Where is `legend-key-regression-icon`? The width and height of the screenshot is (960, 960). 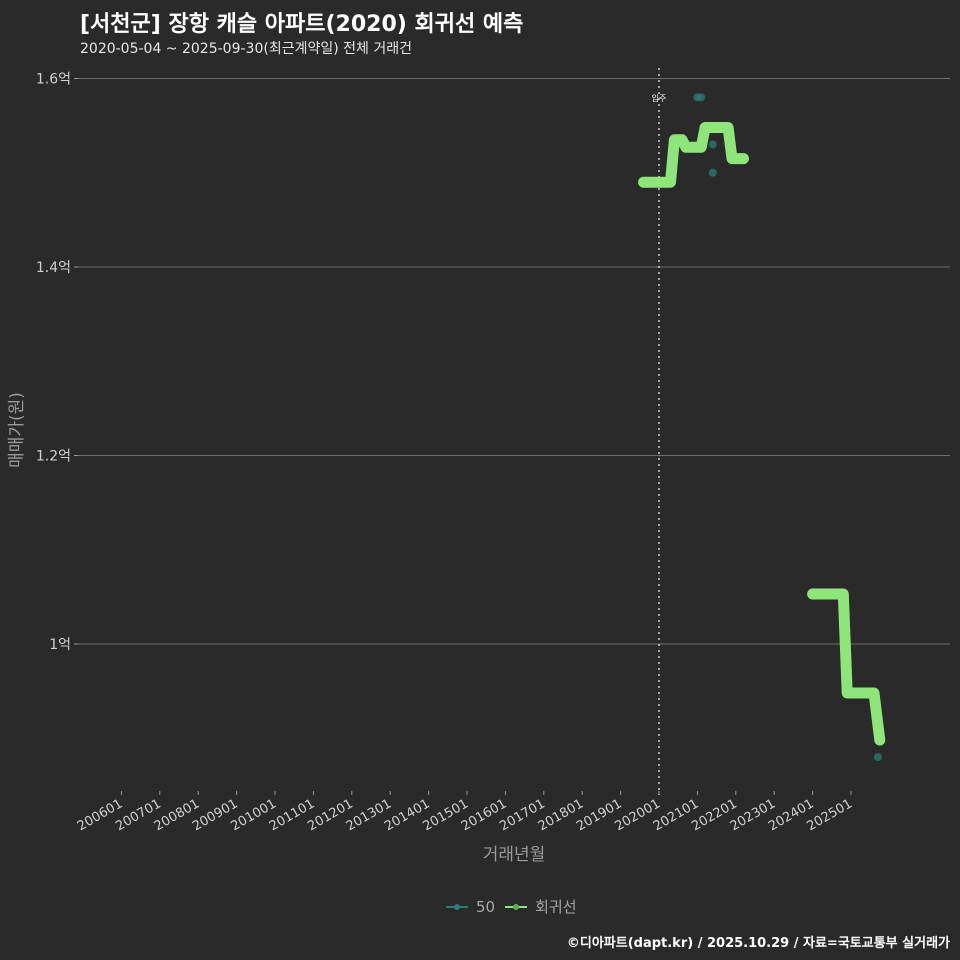 legend-key-regression-icon is located at coordinates (516, 907).